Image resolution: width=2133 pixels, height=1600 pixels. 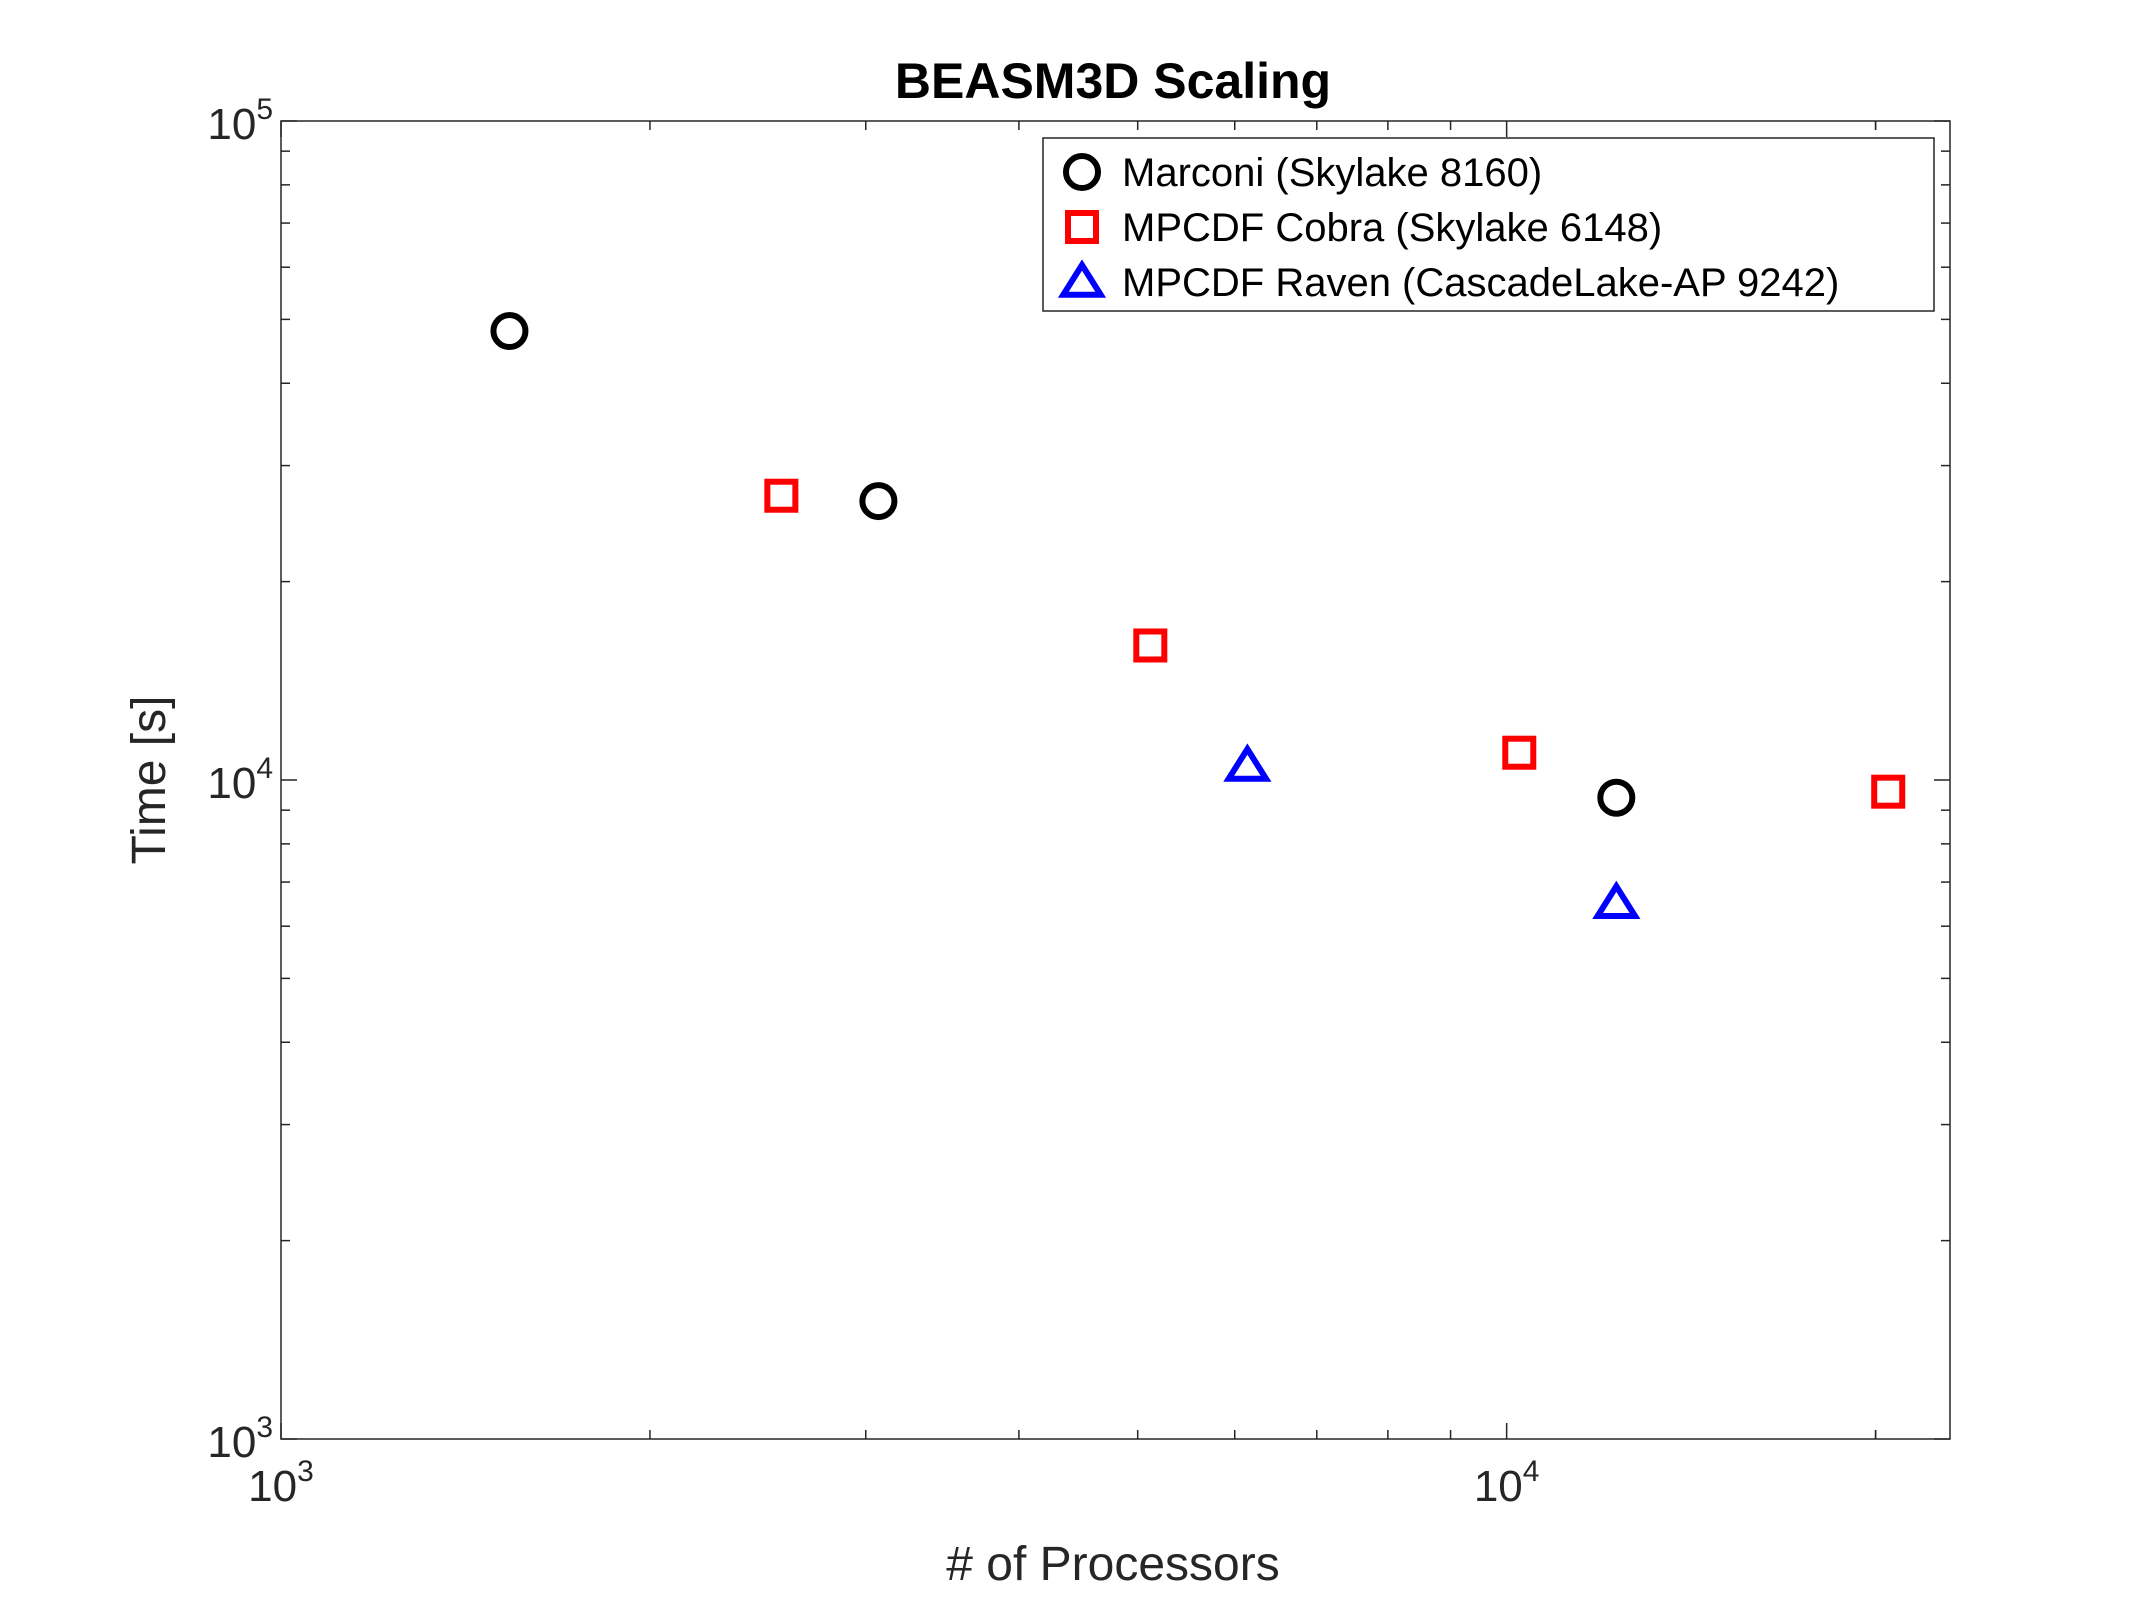 I want to click on x-tick-label: 10⁴, so click(x=1507, y=1483).